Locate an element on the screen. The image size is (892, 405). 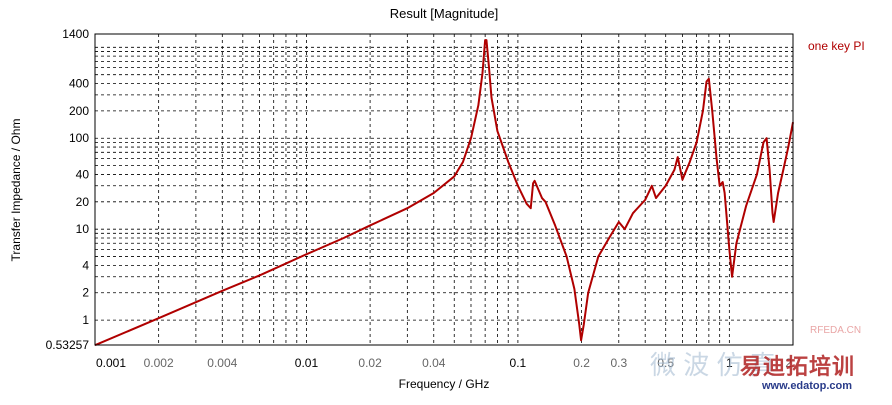
y-tick-label: 1400 is located at coordinates (75, 34).